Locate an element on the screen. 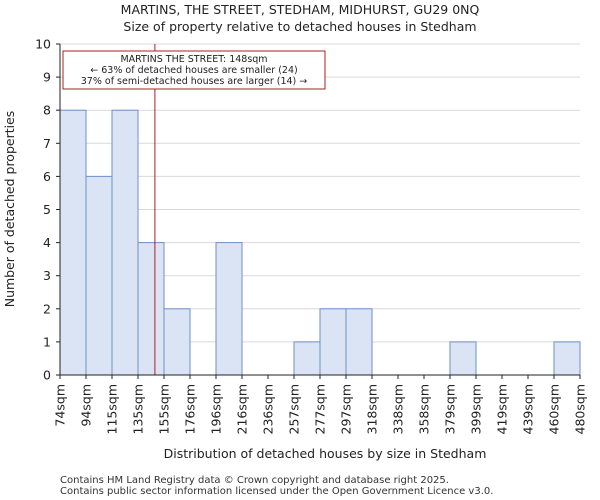  x-tick-label: 155sqm is located at coordinates (164, 409).